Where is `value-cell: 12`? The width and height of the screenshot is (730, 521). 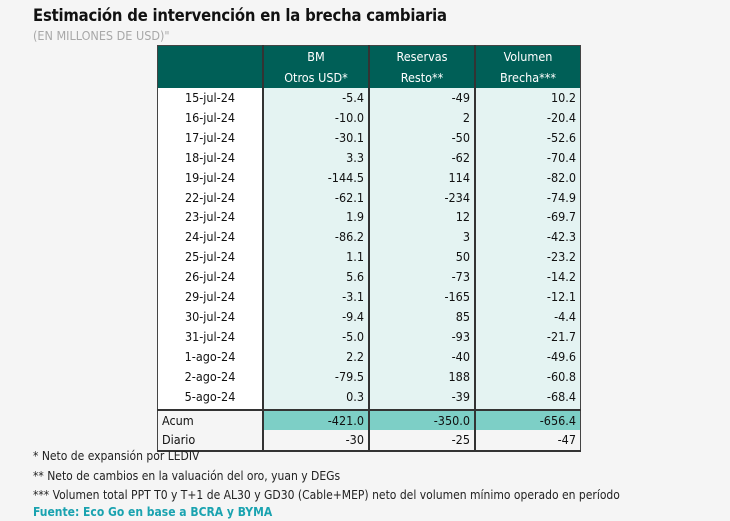 value-cell: 12 is located at coordinates (421, 217).